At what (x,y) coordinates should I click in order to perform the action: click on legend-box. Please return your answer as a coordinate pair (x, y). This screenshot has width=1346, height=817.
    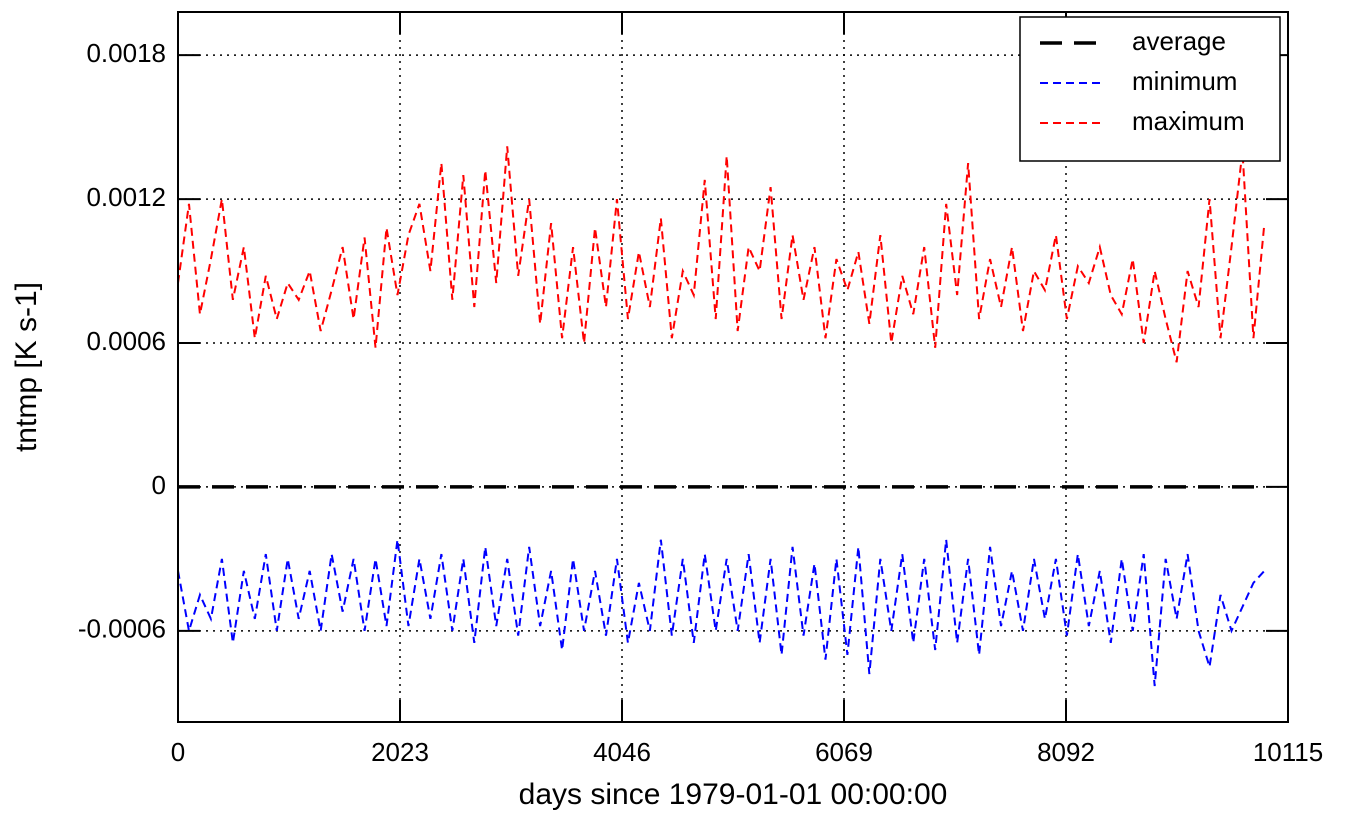
    Looking at the image, I should click on (1150, 89).